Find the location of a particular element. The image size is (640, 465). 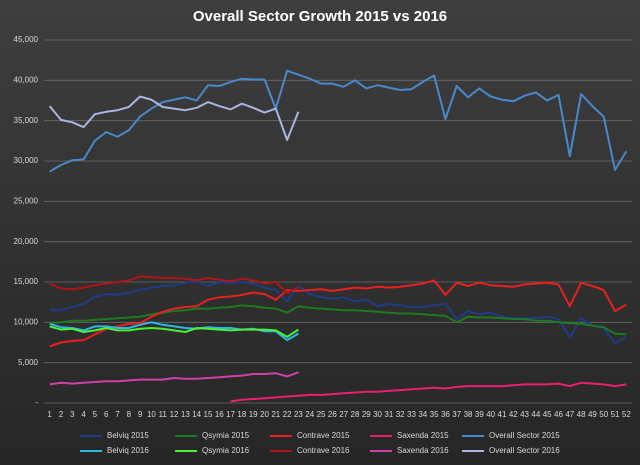

y-tick-label: 10,000 is located at coordinates (26, 321).